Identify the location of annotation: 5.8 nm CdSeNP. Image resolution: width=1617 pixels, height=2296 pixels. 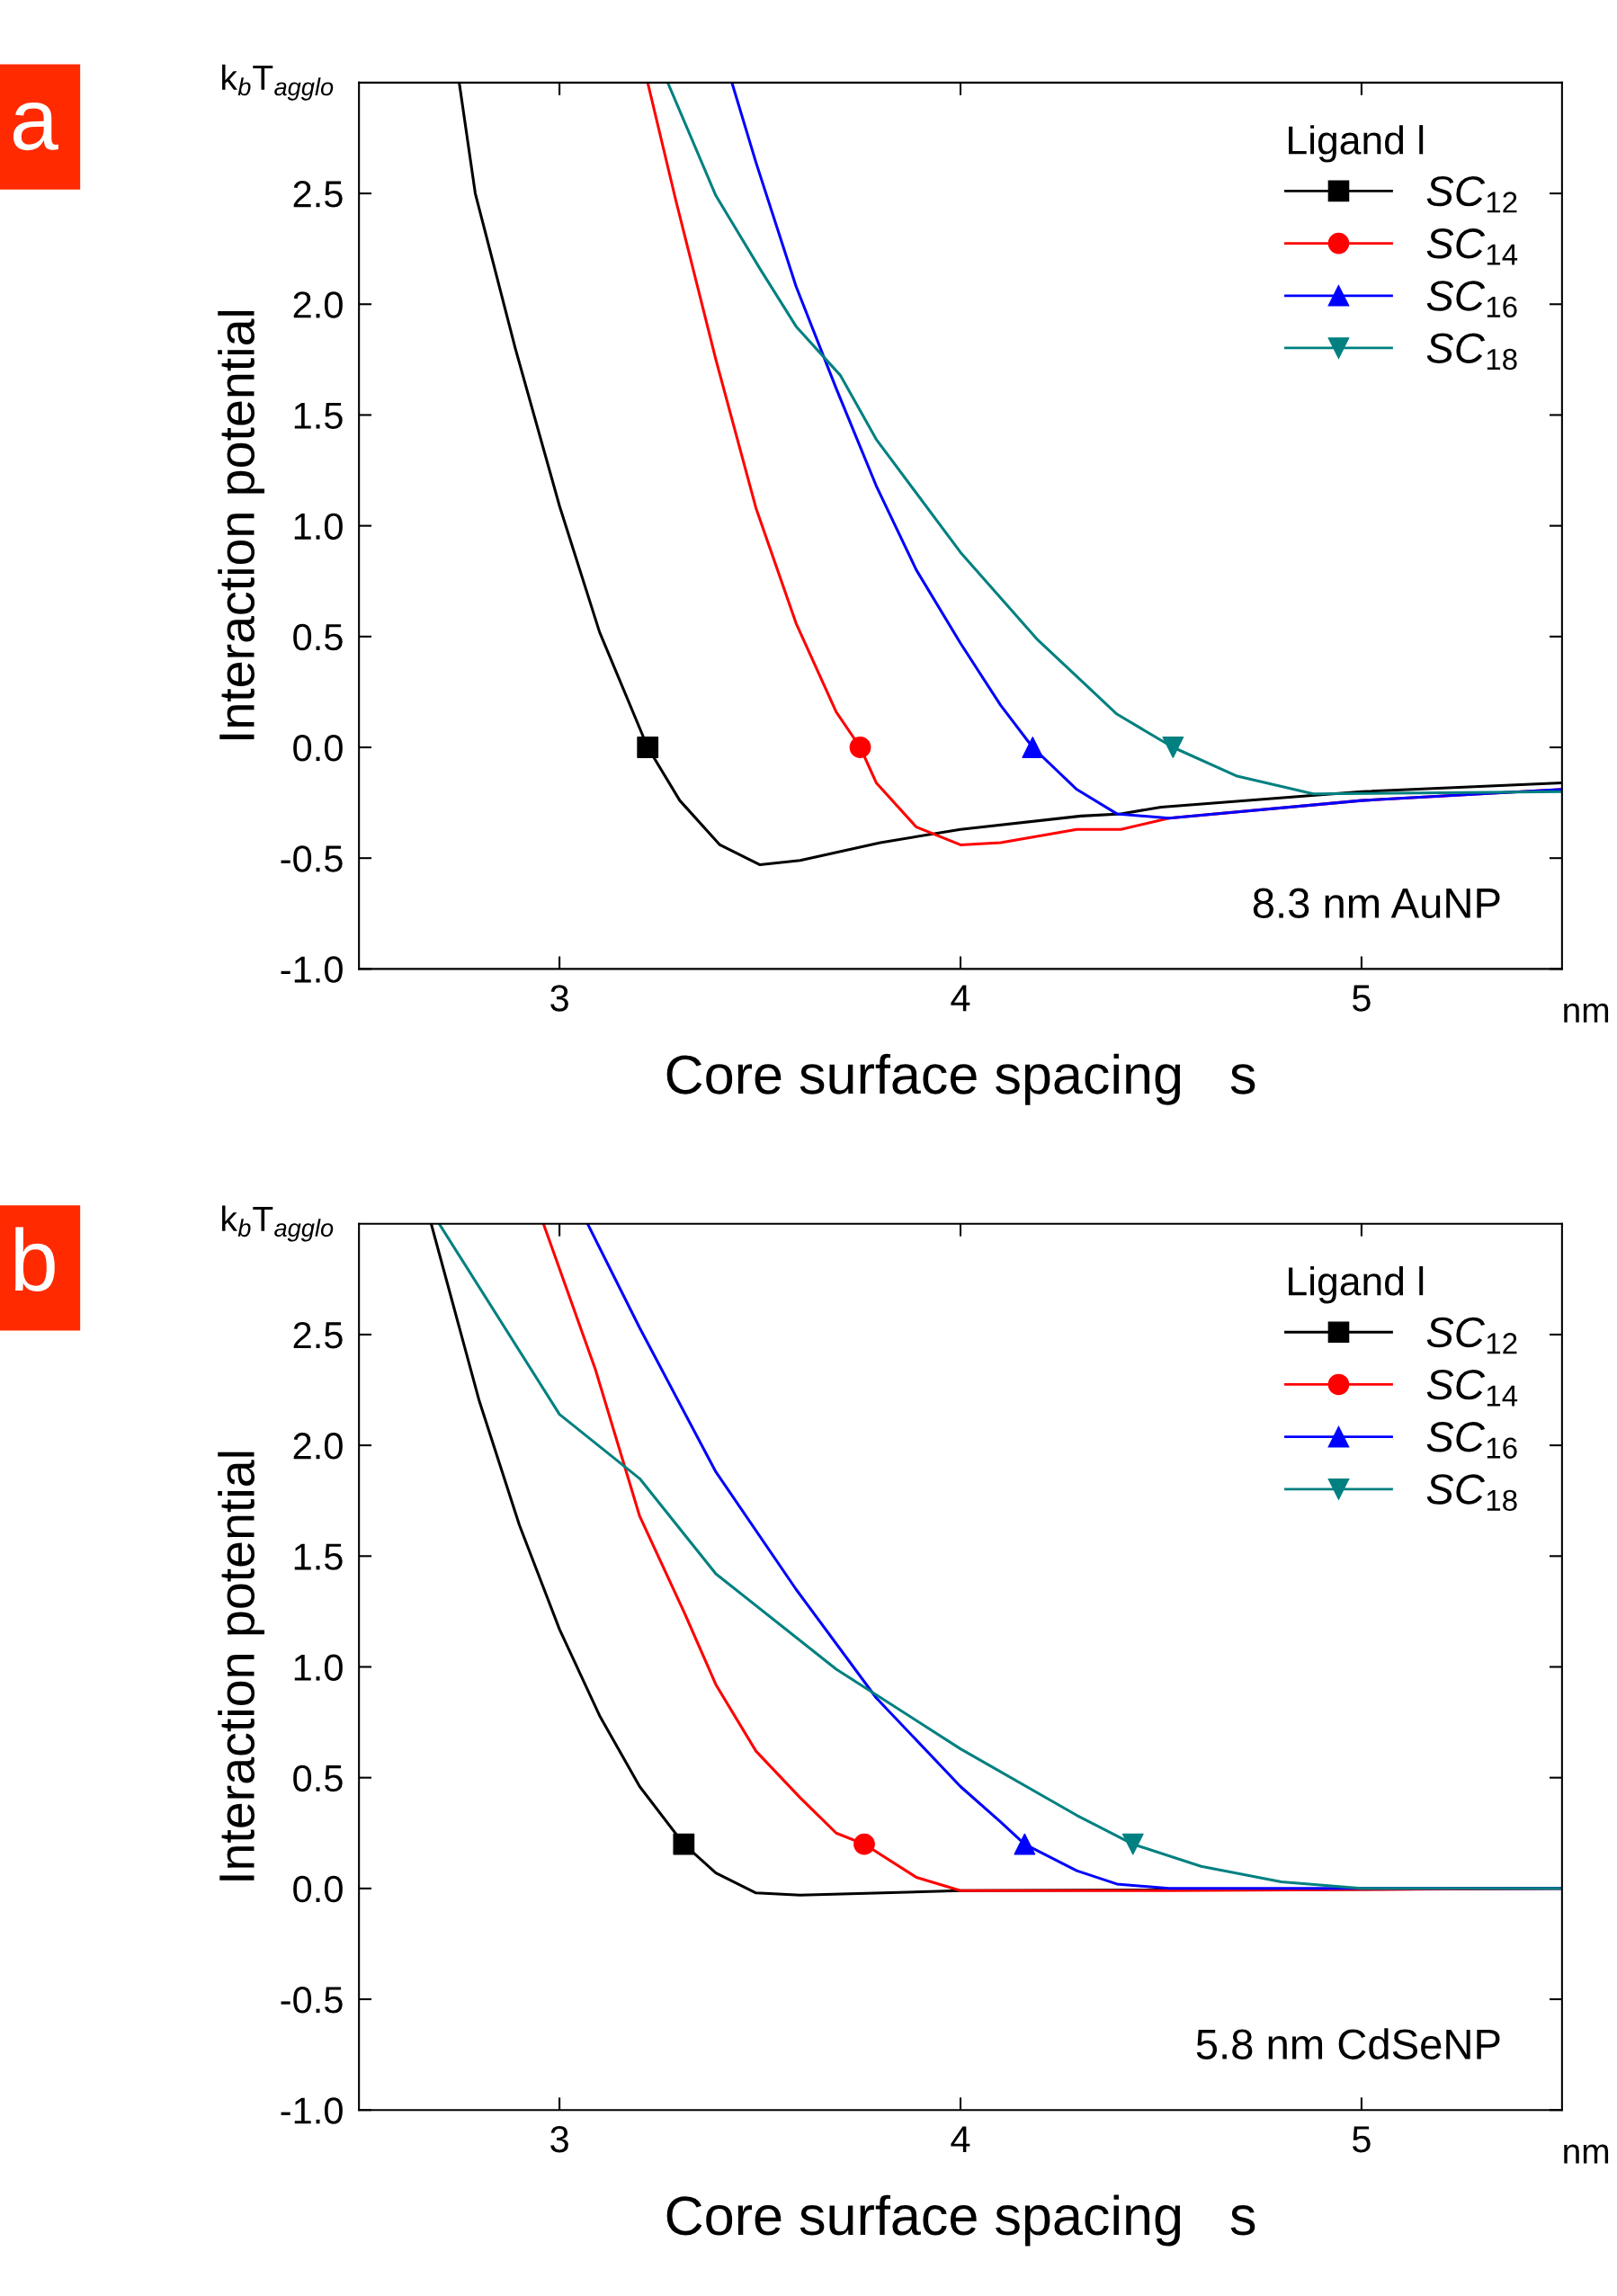
(1348, 2043).